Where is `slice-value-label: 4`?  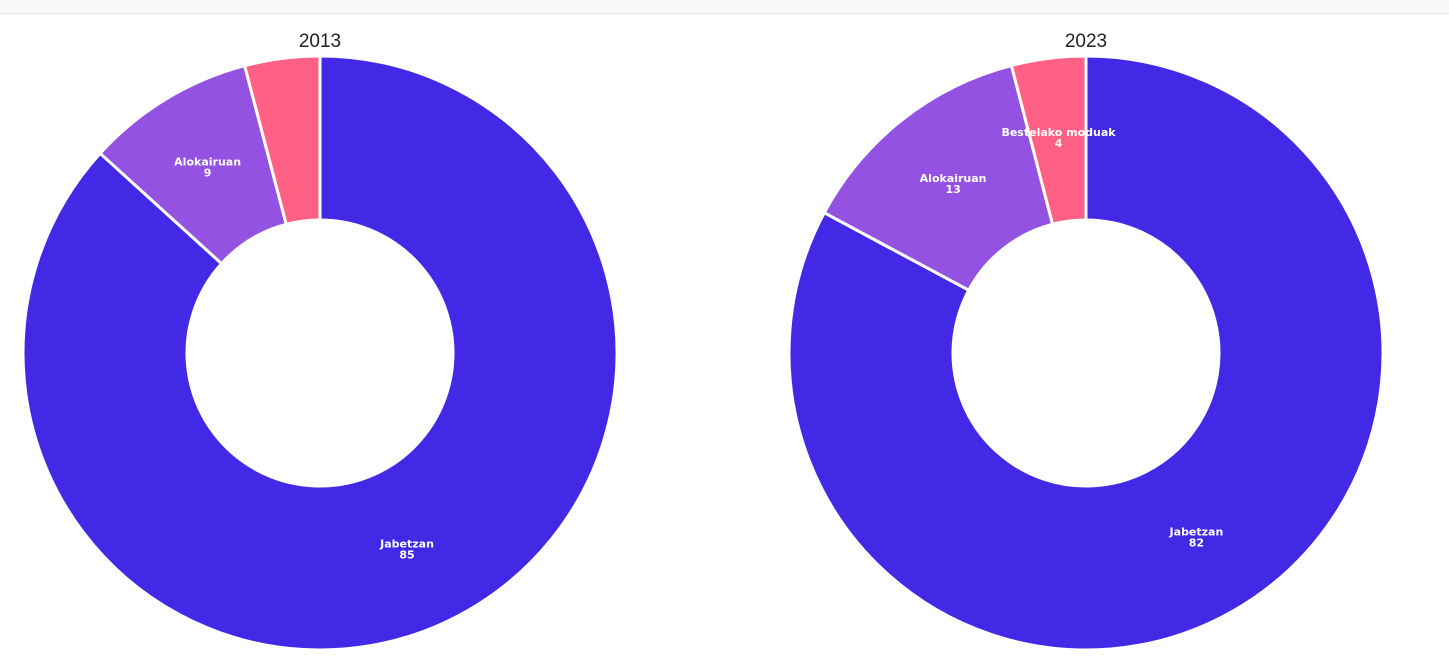 slice-value-label: 4 is located at coordinates (1059, 143).